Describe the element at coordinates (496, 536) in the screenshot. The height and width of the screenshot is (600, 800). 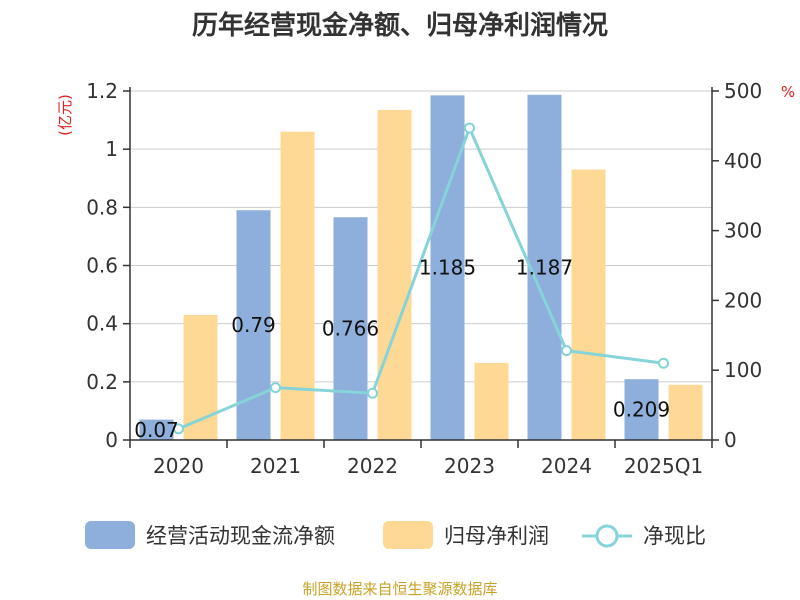
I see `legend-label-profit: 归母净利润` at that location.